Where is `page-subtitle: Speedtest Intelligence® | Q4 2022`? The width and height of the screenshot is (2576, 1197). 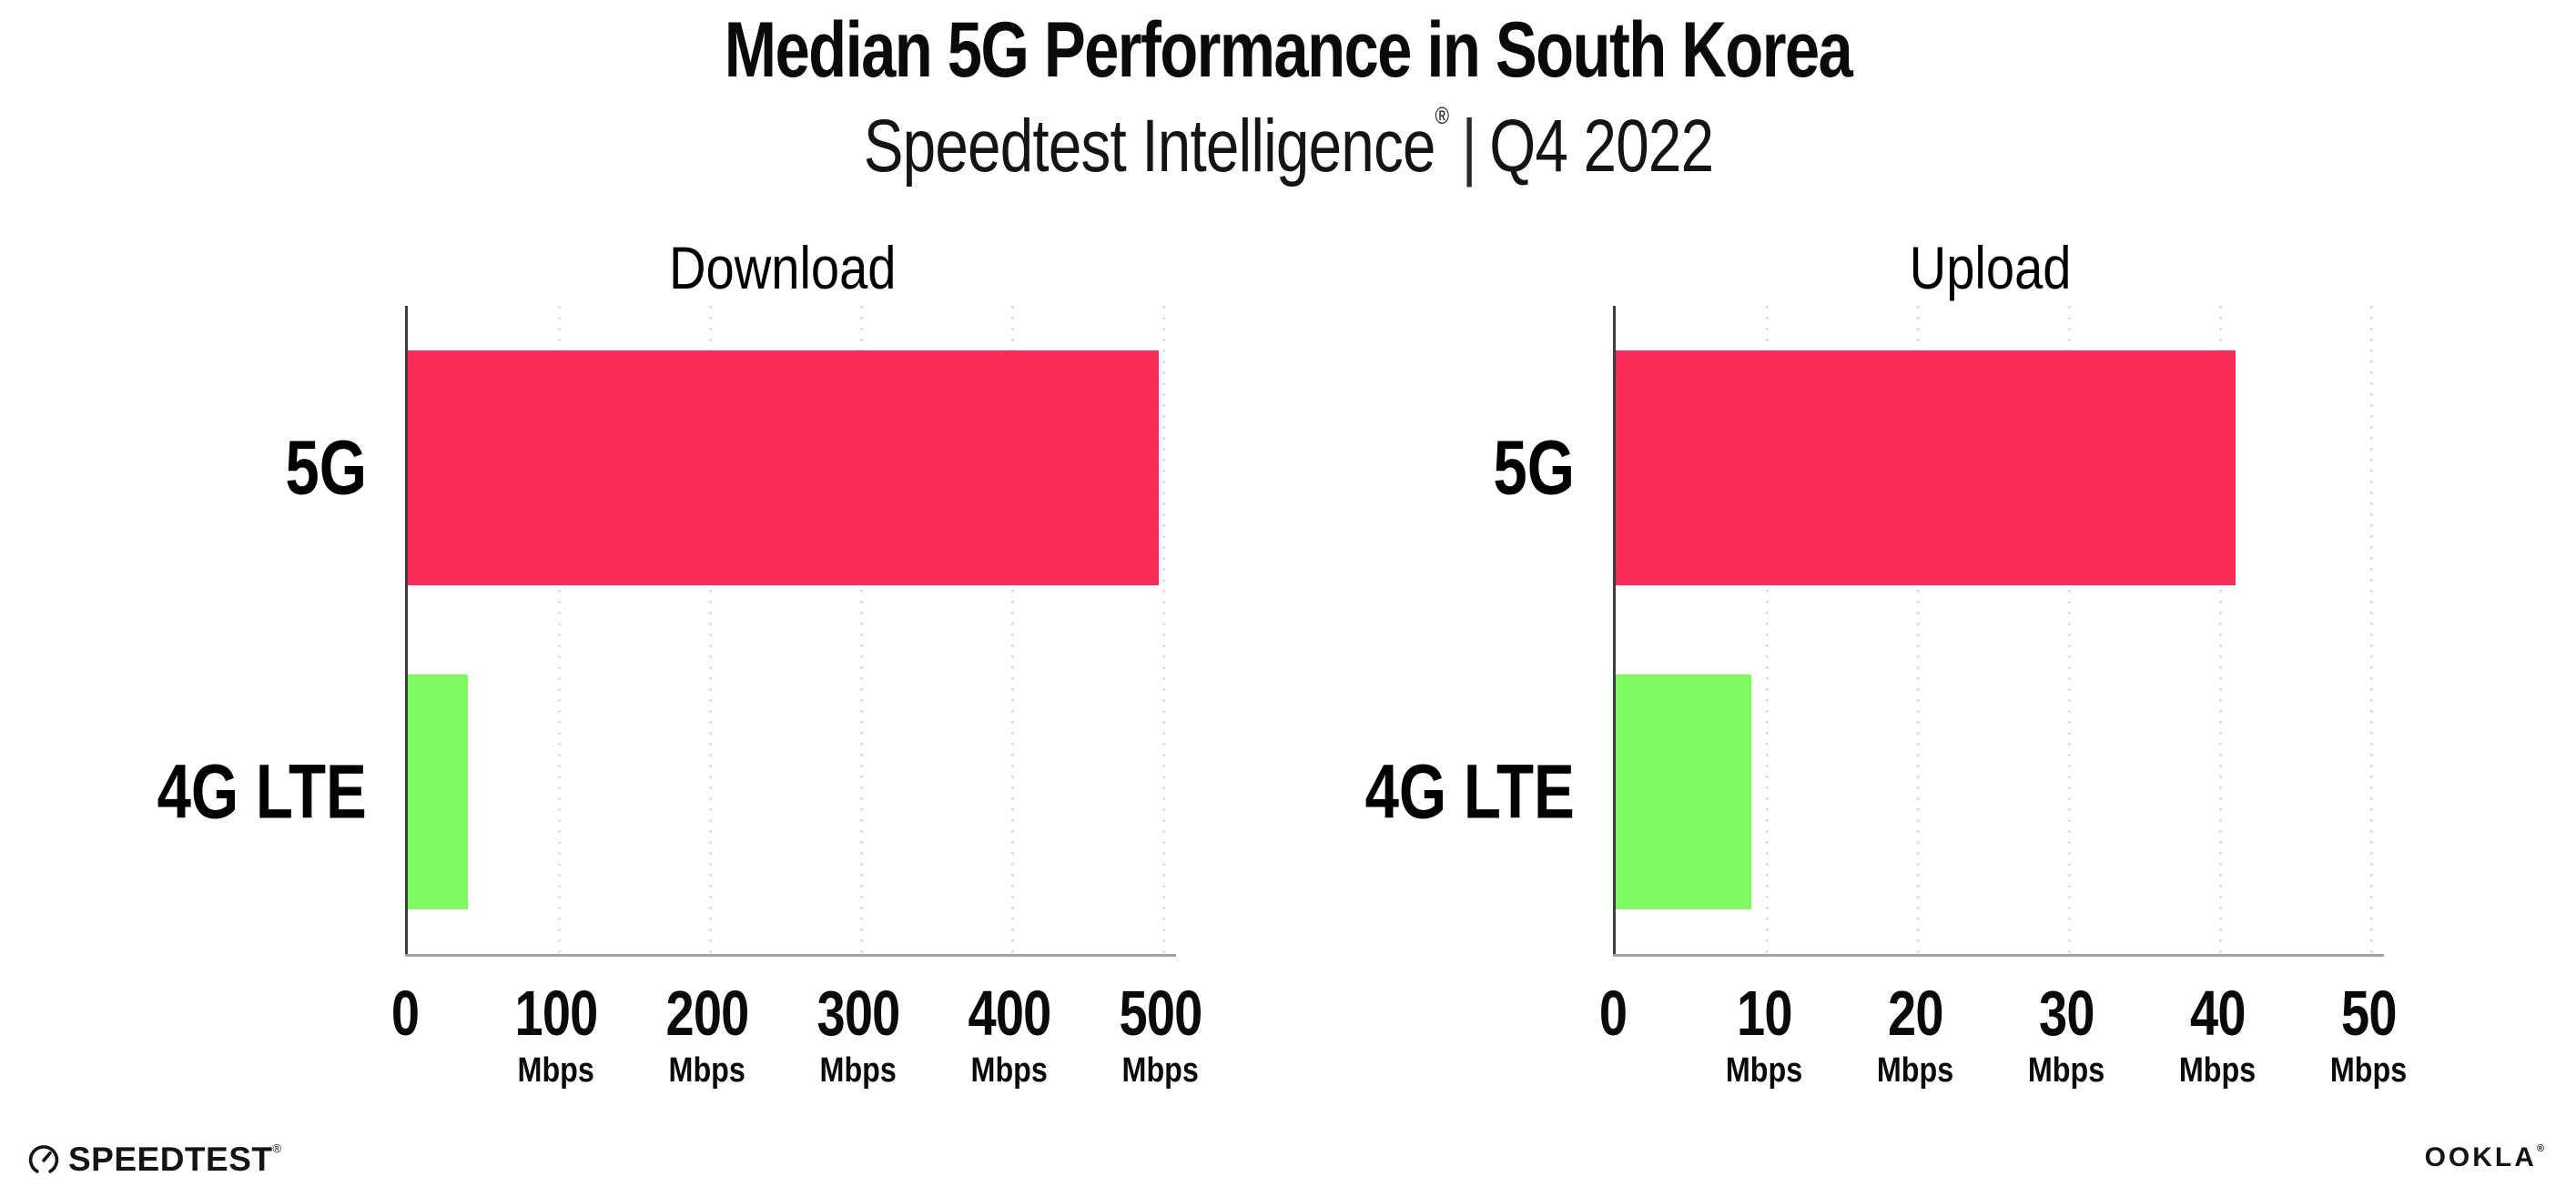
page-subtitle: Speedtest Intelligence® | Q4 2022 is located at coordinates (1288, 144).